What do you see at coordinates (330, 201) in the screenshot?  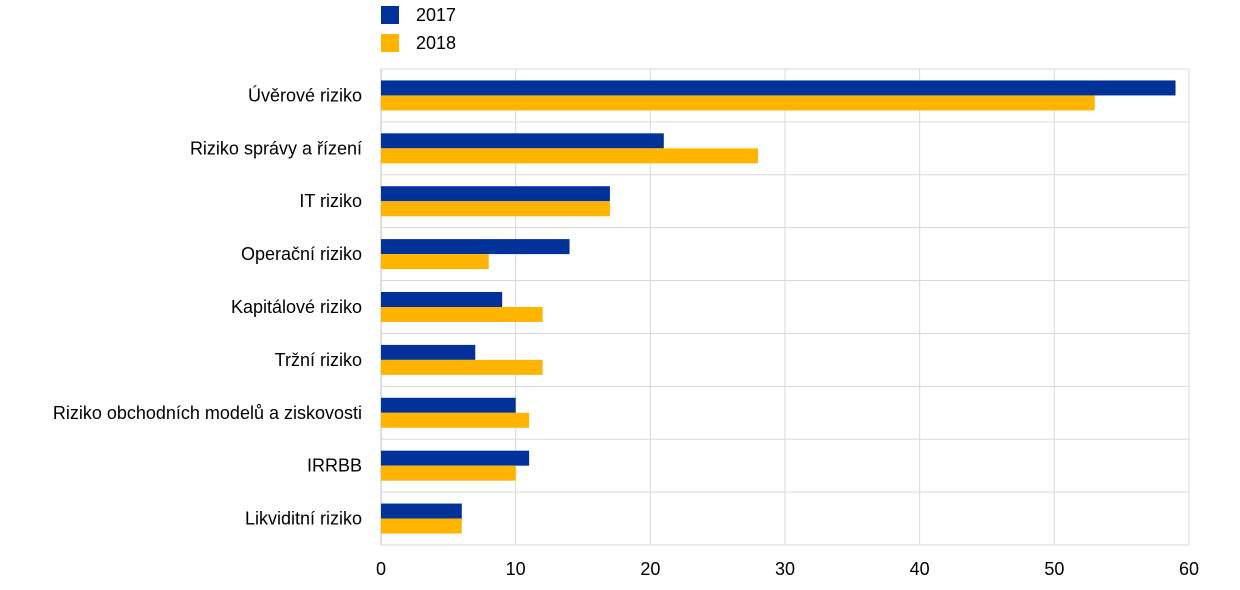 I see `category-label: IT riziko` at bounding box center [330, 201].